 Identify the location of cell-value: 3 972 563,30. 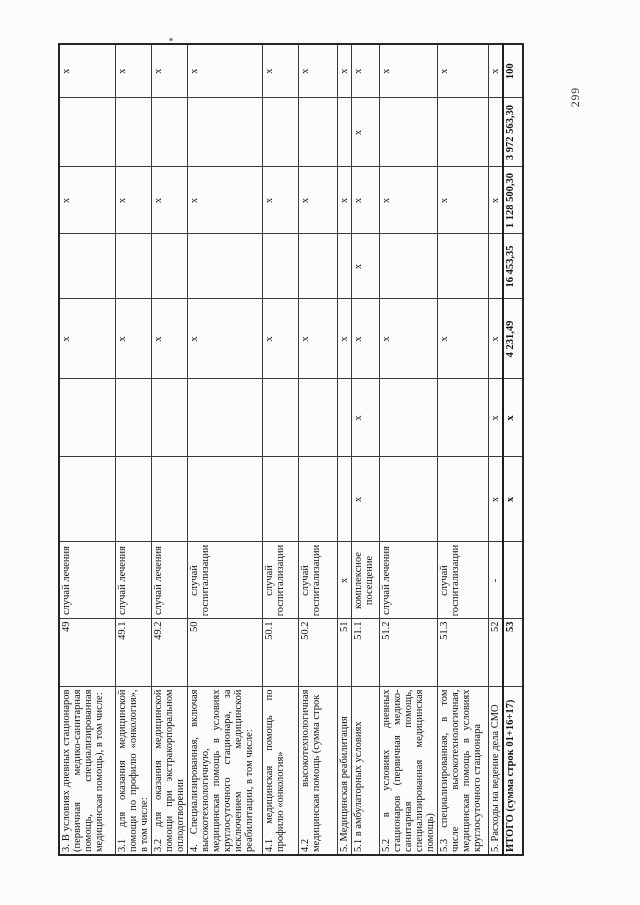
(512, 132).